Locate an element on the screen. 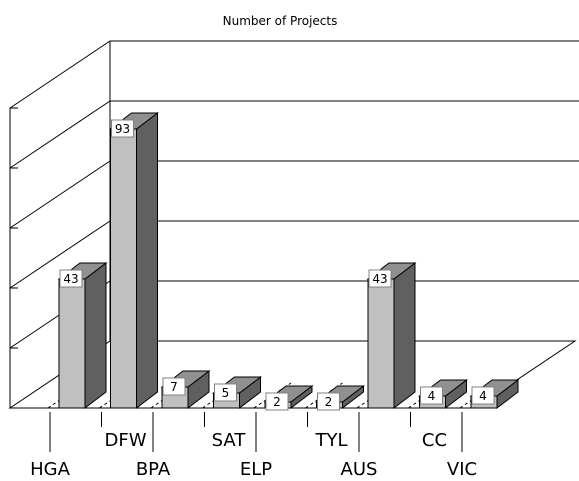 This screenshot has height=481, width=579. value-label: 93 is located at coordinates (122, 129).